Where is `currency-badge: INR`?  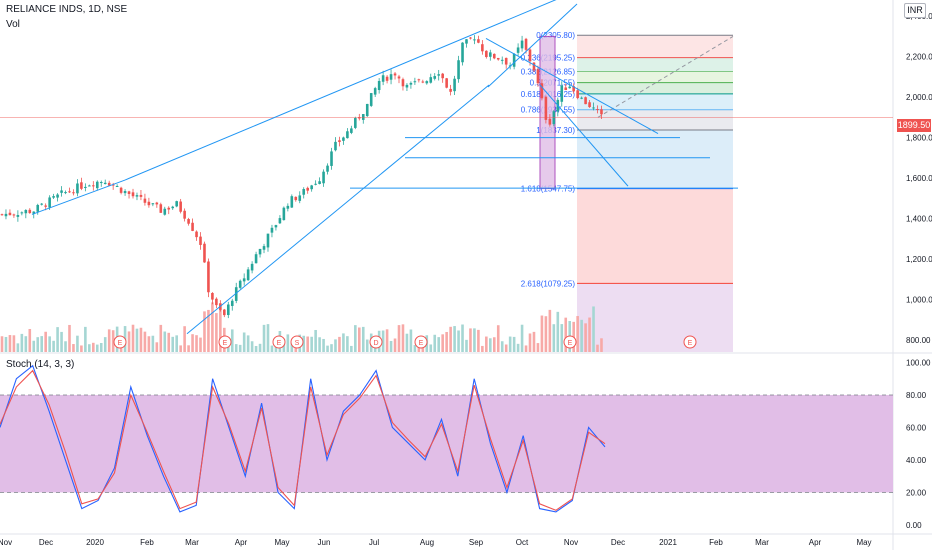 currency-badge: INR is located at coordinates (915, 10).